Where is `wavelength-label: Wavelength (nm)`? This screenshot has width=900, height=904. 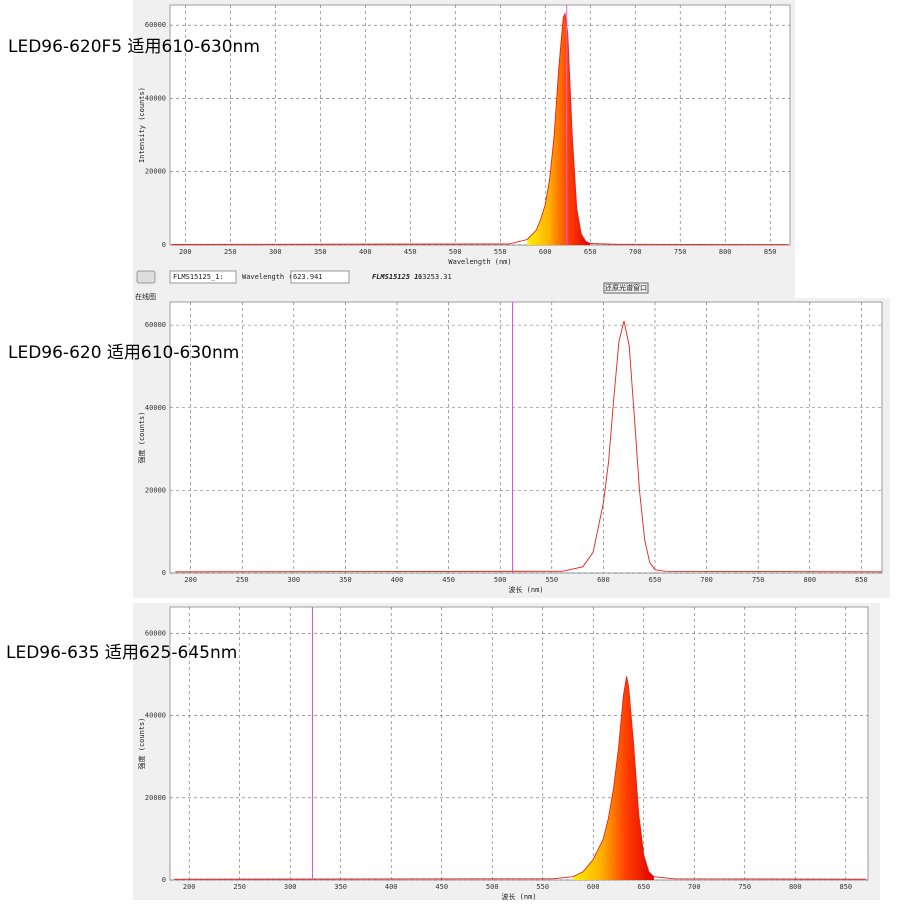 wavelength-label: Wavelength (nm) is located at coordinates (273, 277).